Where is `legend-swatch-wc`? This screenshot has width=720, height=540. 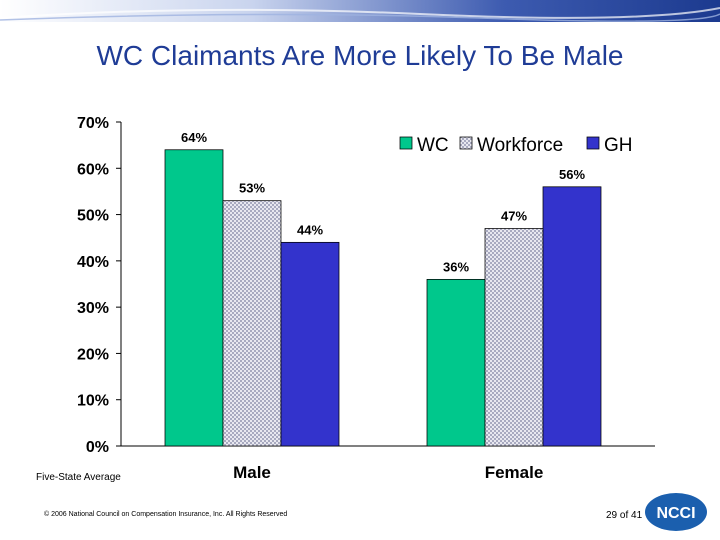
legend-swatch-wc is located at coordinates (406, 143).